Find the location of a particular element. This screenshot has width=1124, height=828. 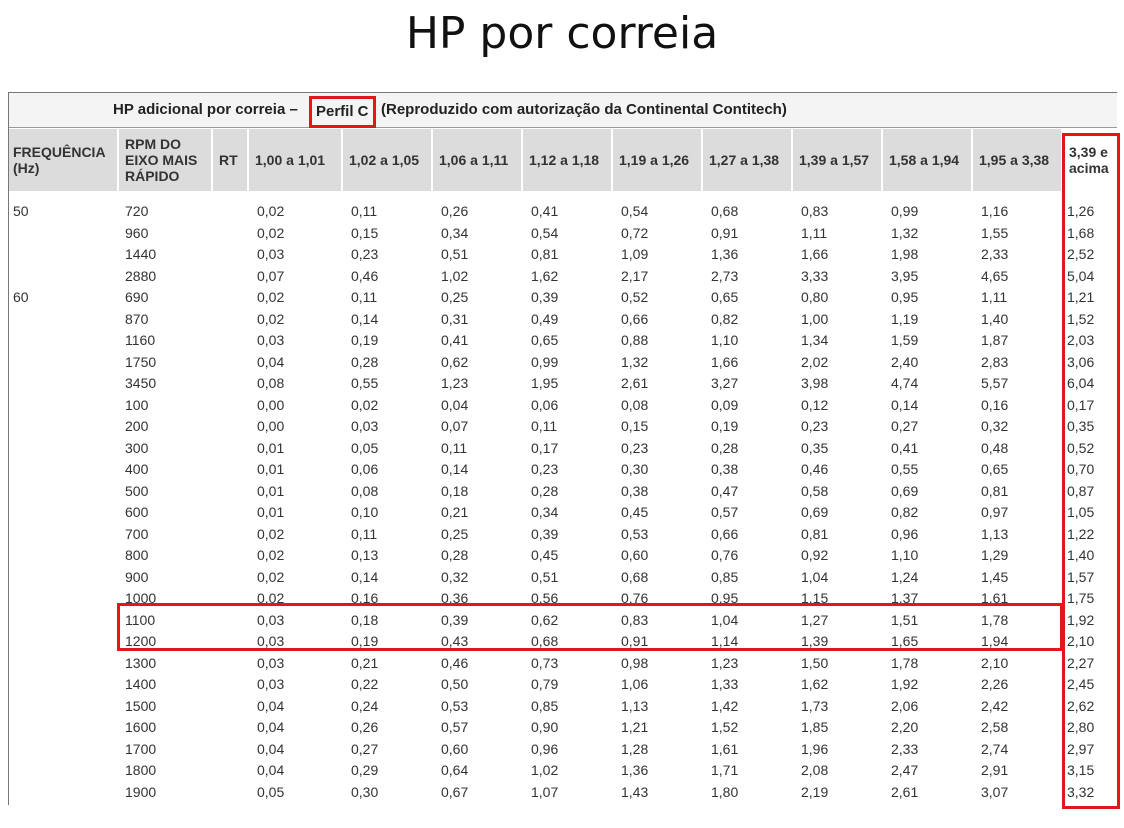

cell-value: 2,58 is located at coordinates (995, 727).